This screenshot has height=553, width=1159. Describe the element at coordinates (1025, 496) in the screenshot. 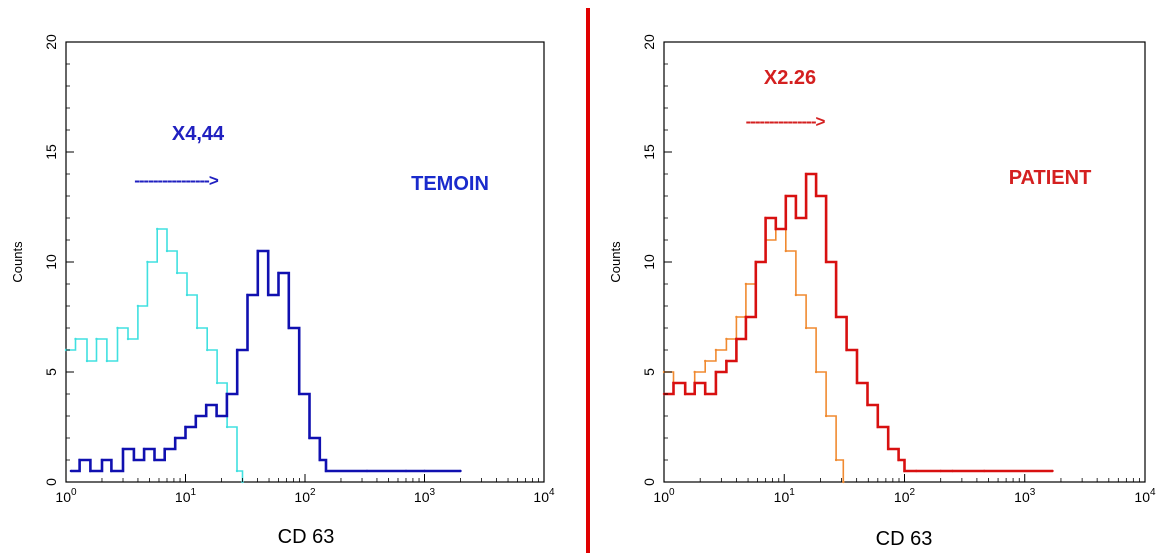

I see `x-tick-label: 10³` at that location.